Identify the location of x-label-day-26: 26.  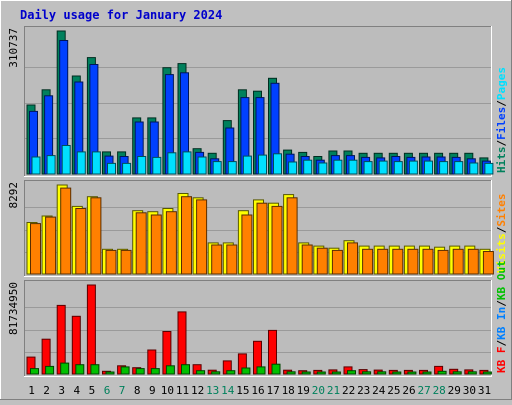
(408, 390).